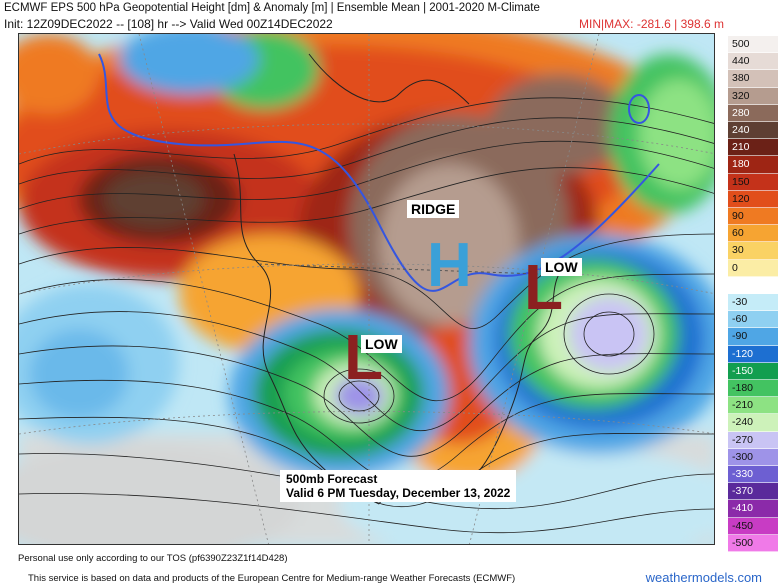  I want to click on colorbar-level, so click(753, 285).